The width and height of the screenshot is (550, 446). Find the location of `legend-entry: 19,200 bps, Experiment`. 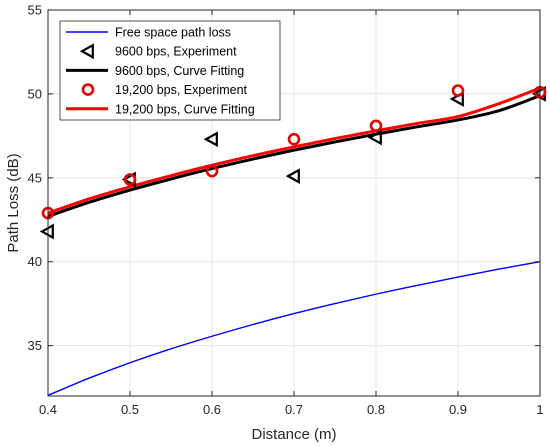

legend-entry: 19,200 bps, Experiment is located at coordinates (164, 90).